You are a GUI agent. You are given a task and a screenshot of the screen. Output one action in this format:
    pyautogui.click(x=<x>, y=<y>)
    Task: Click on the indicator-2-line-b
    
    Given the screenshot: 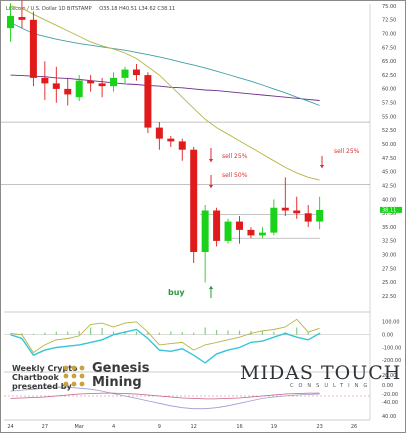 What is the action you would take?
    pyautogui.click(x=165, y=396)
    